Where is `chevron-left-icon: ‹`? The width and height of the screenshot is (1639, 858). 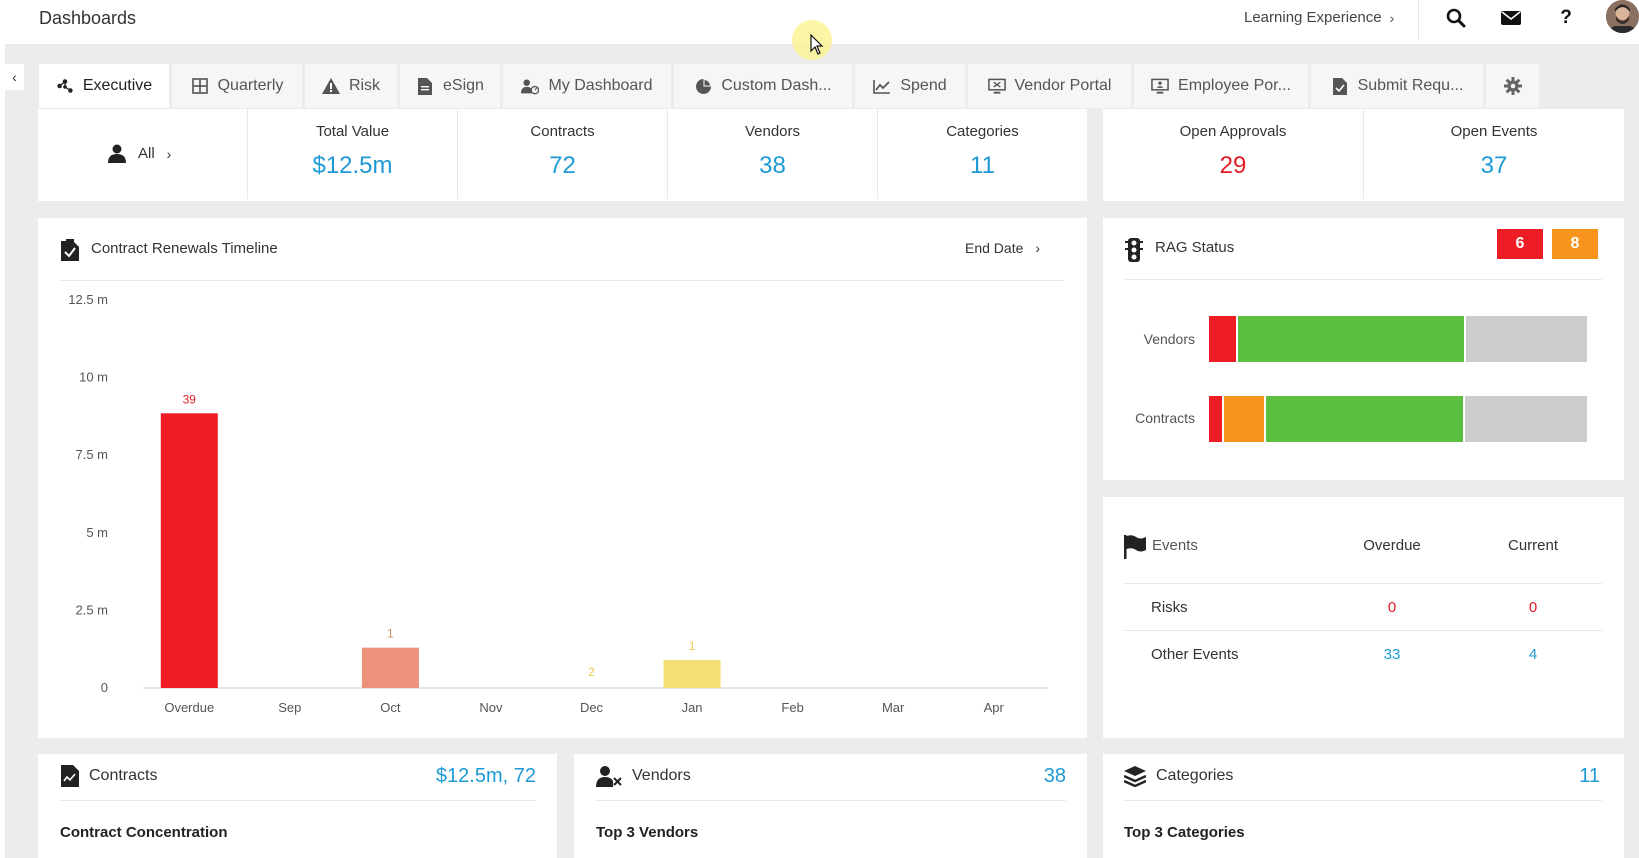
chevron-left-icon: ‹ is located at coordinates (14, 77).